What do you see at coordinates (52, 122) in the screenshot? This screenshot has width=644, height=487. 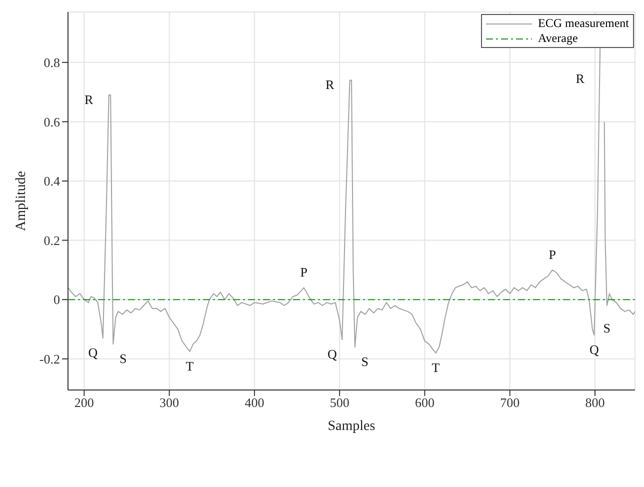 I see `y-tick-label: 0.6` at bounding box center [52, 122].